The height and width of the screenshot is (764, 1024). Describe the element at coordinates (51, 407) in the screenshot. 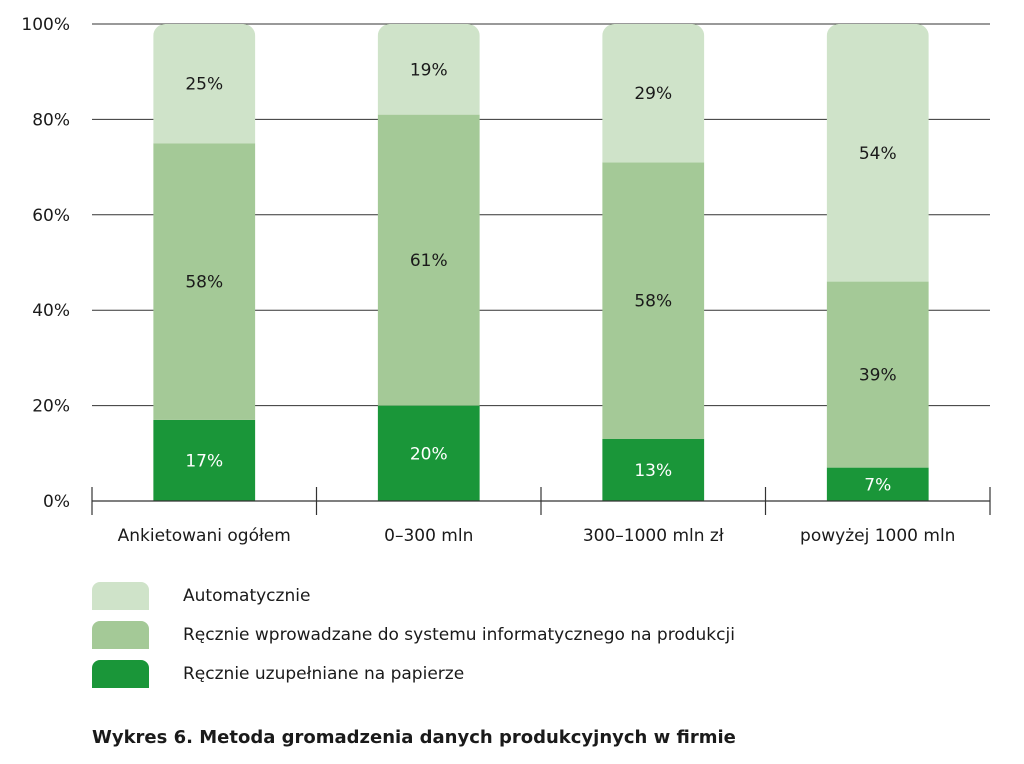

I see `y-tick-label: 20%` at that location.